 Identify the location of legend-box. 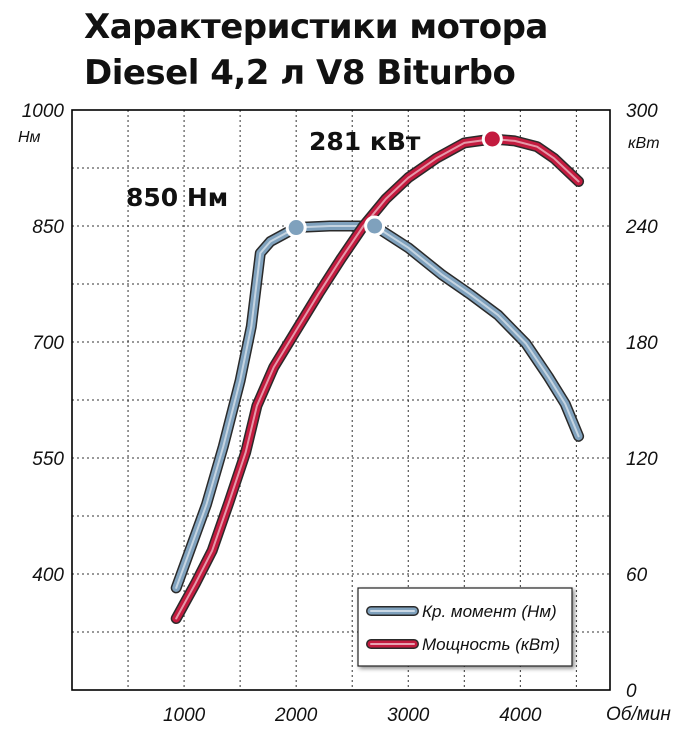
(465, 627).